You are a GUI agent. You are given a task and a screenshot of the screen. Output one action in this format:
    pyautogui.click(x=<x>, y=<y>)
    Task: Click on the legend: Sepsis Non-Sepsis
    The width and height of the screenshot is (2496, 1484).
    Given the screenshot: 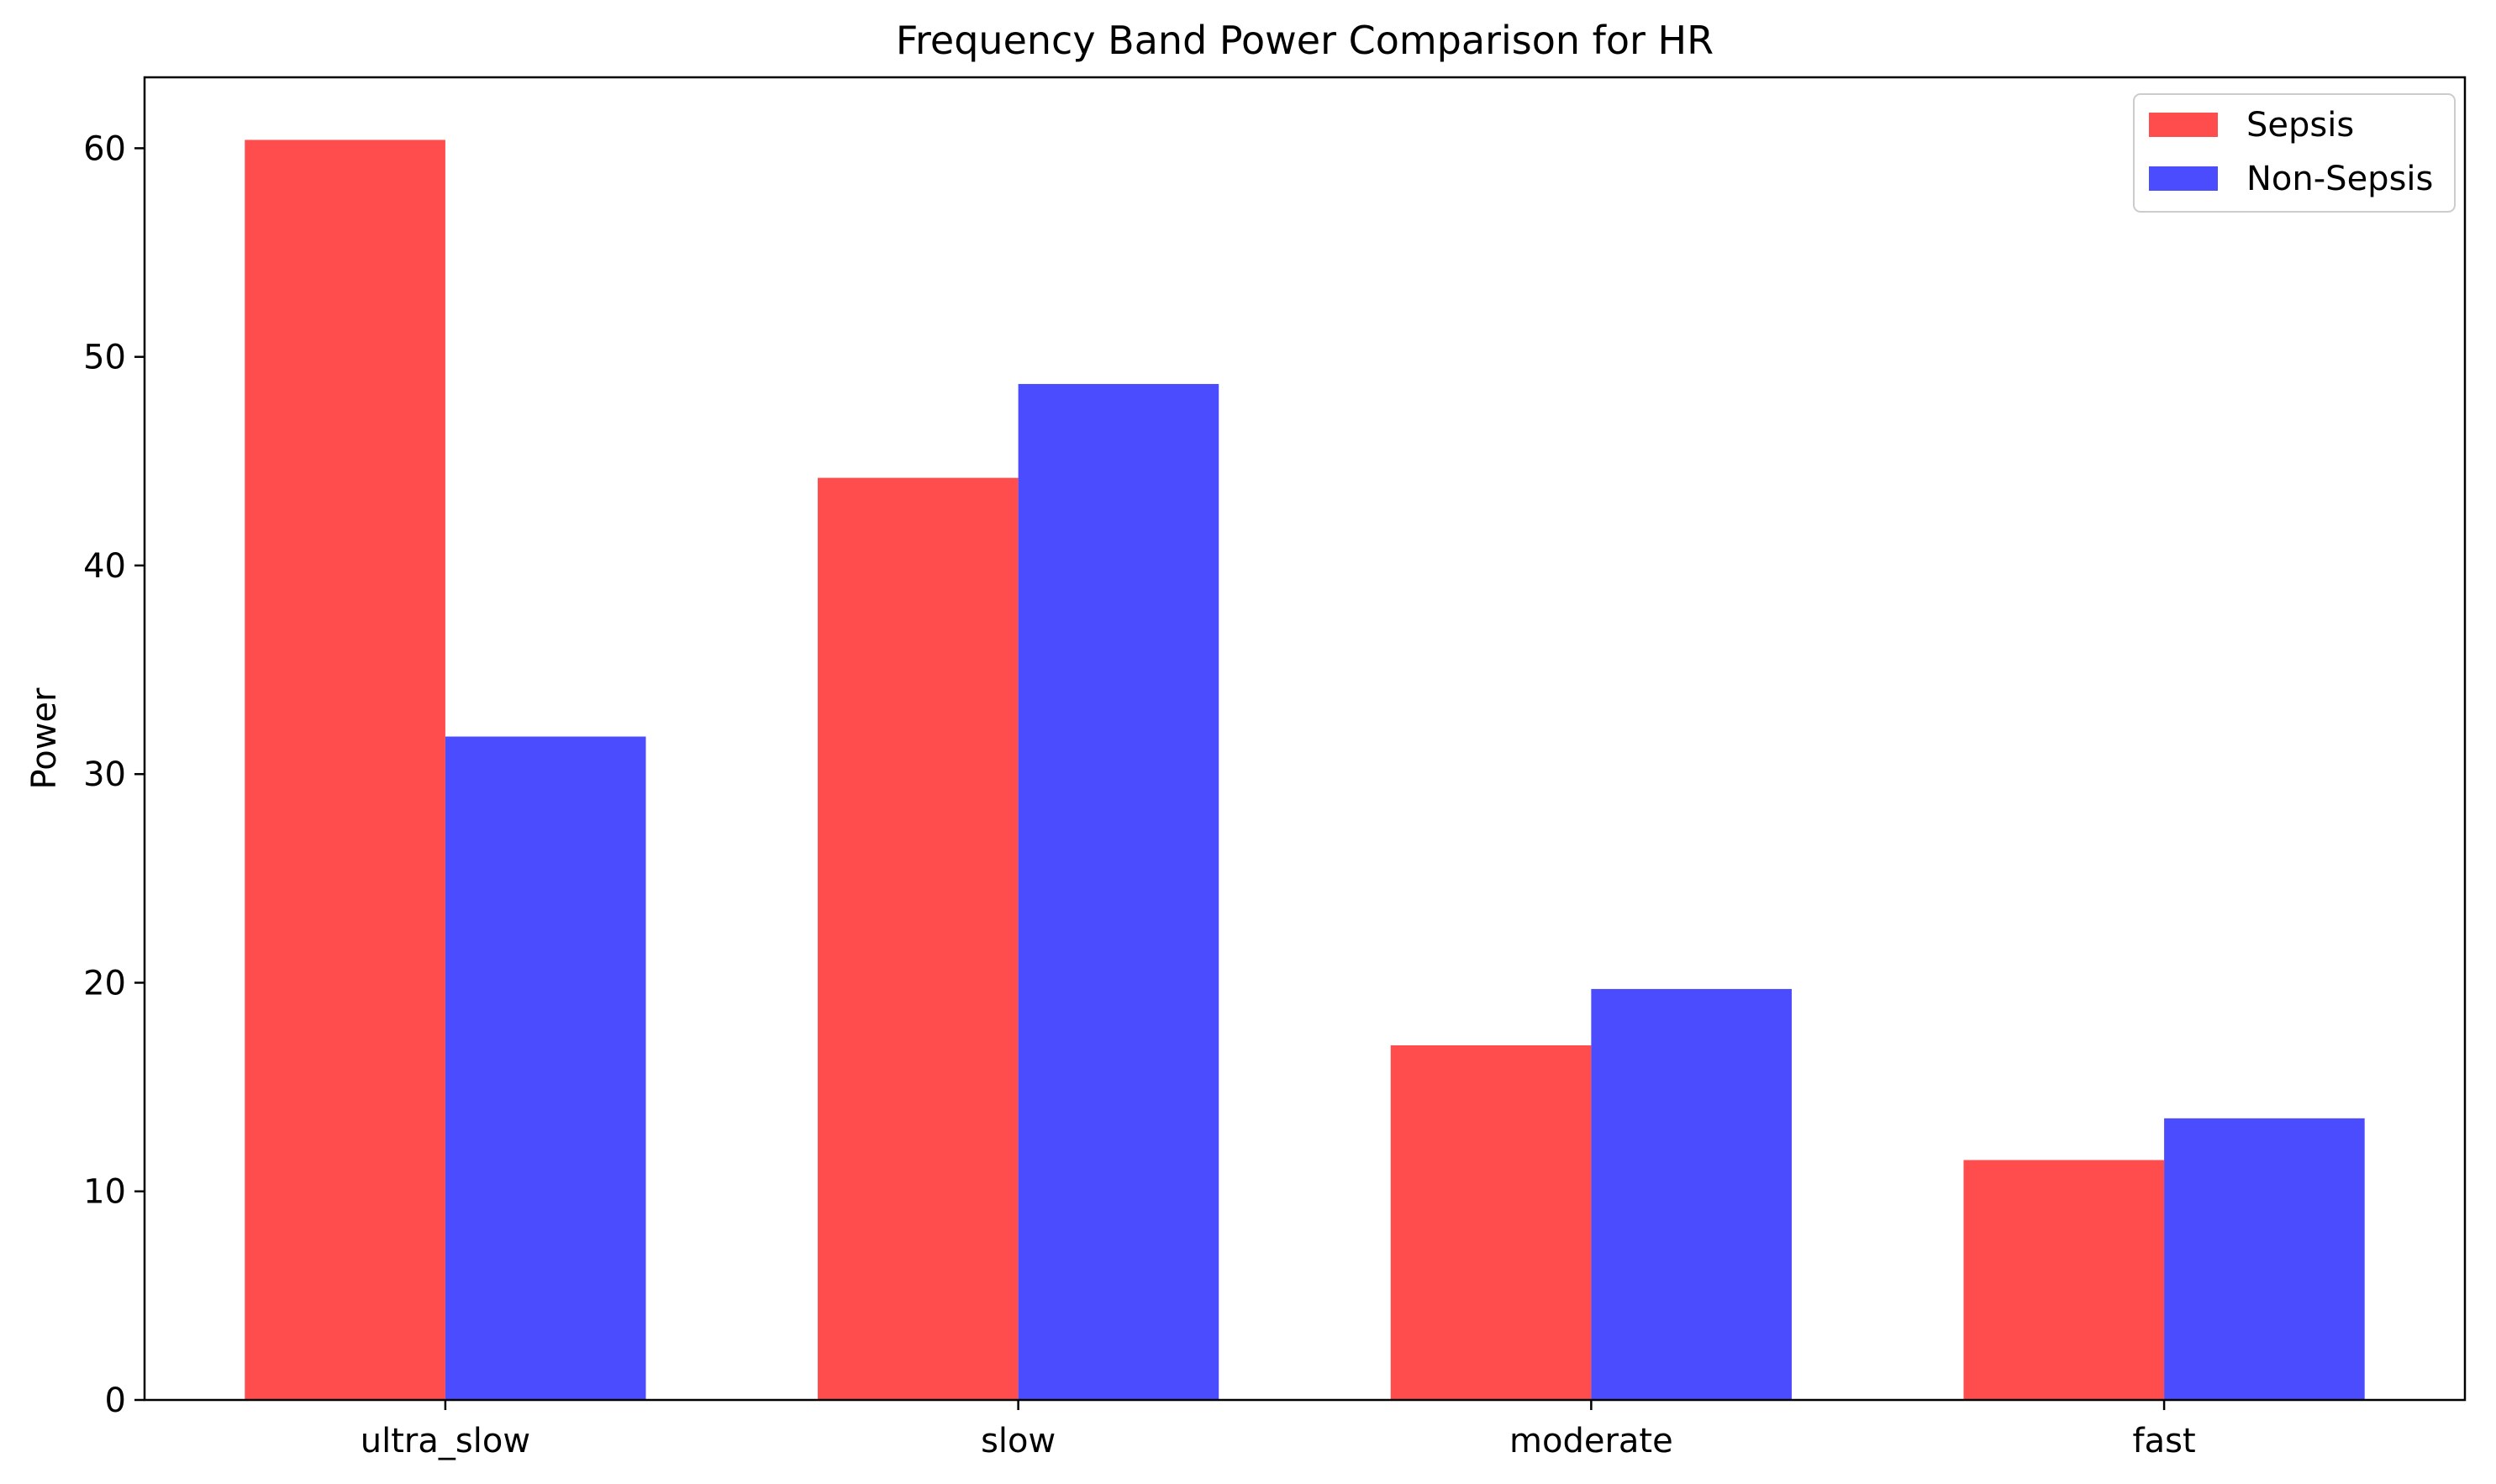 What is the action you would take?
    pyautogui.click(x=2295, y=153)
    